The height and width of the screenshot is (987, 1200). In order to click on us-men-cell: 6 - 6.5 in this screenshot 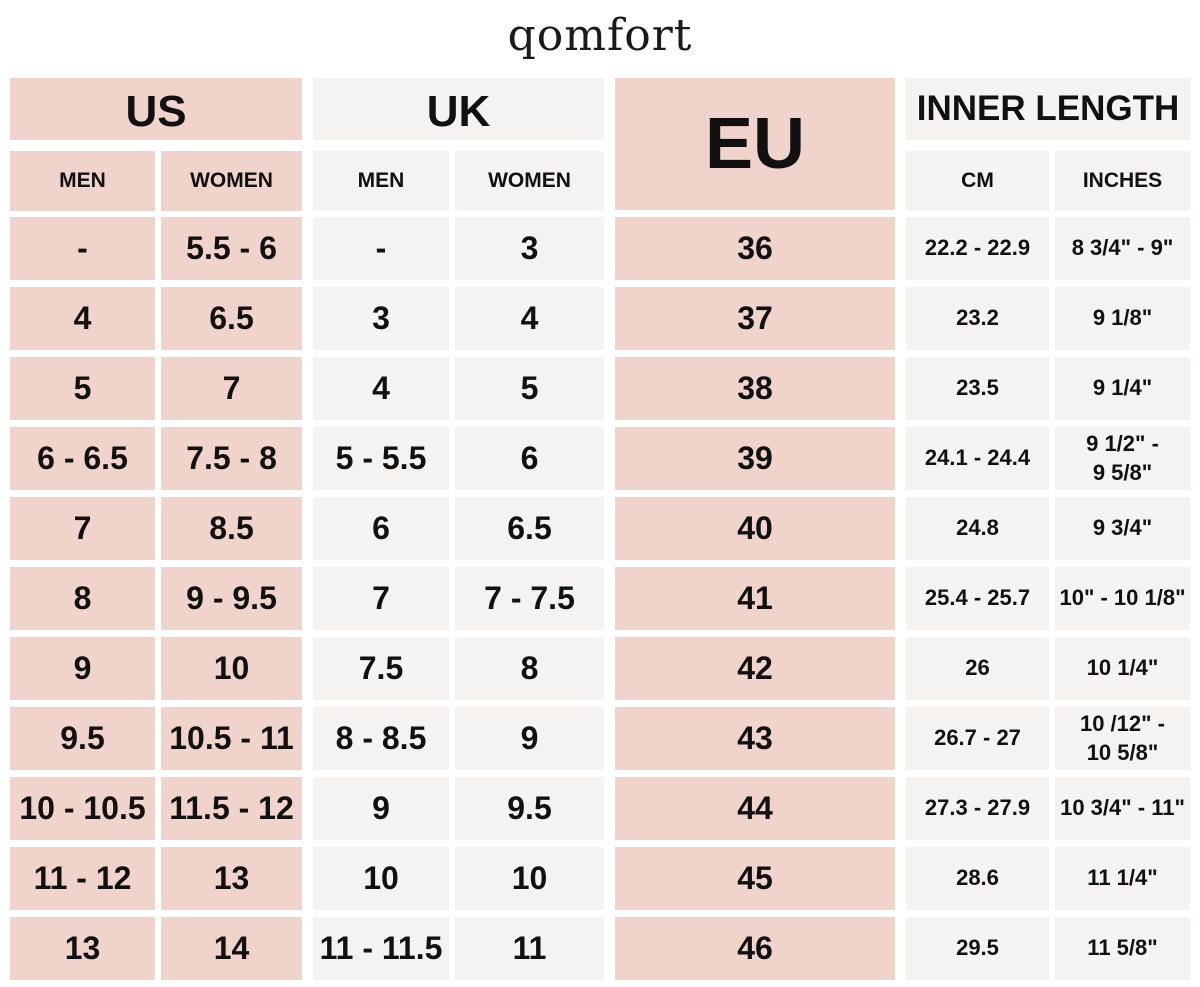, I will do `click(82, 458)`.